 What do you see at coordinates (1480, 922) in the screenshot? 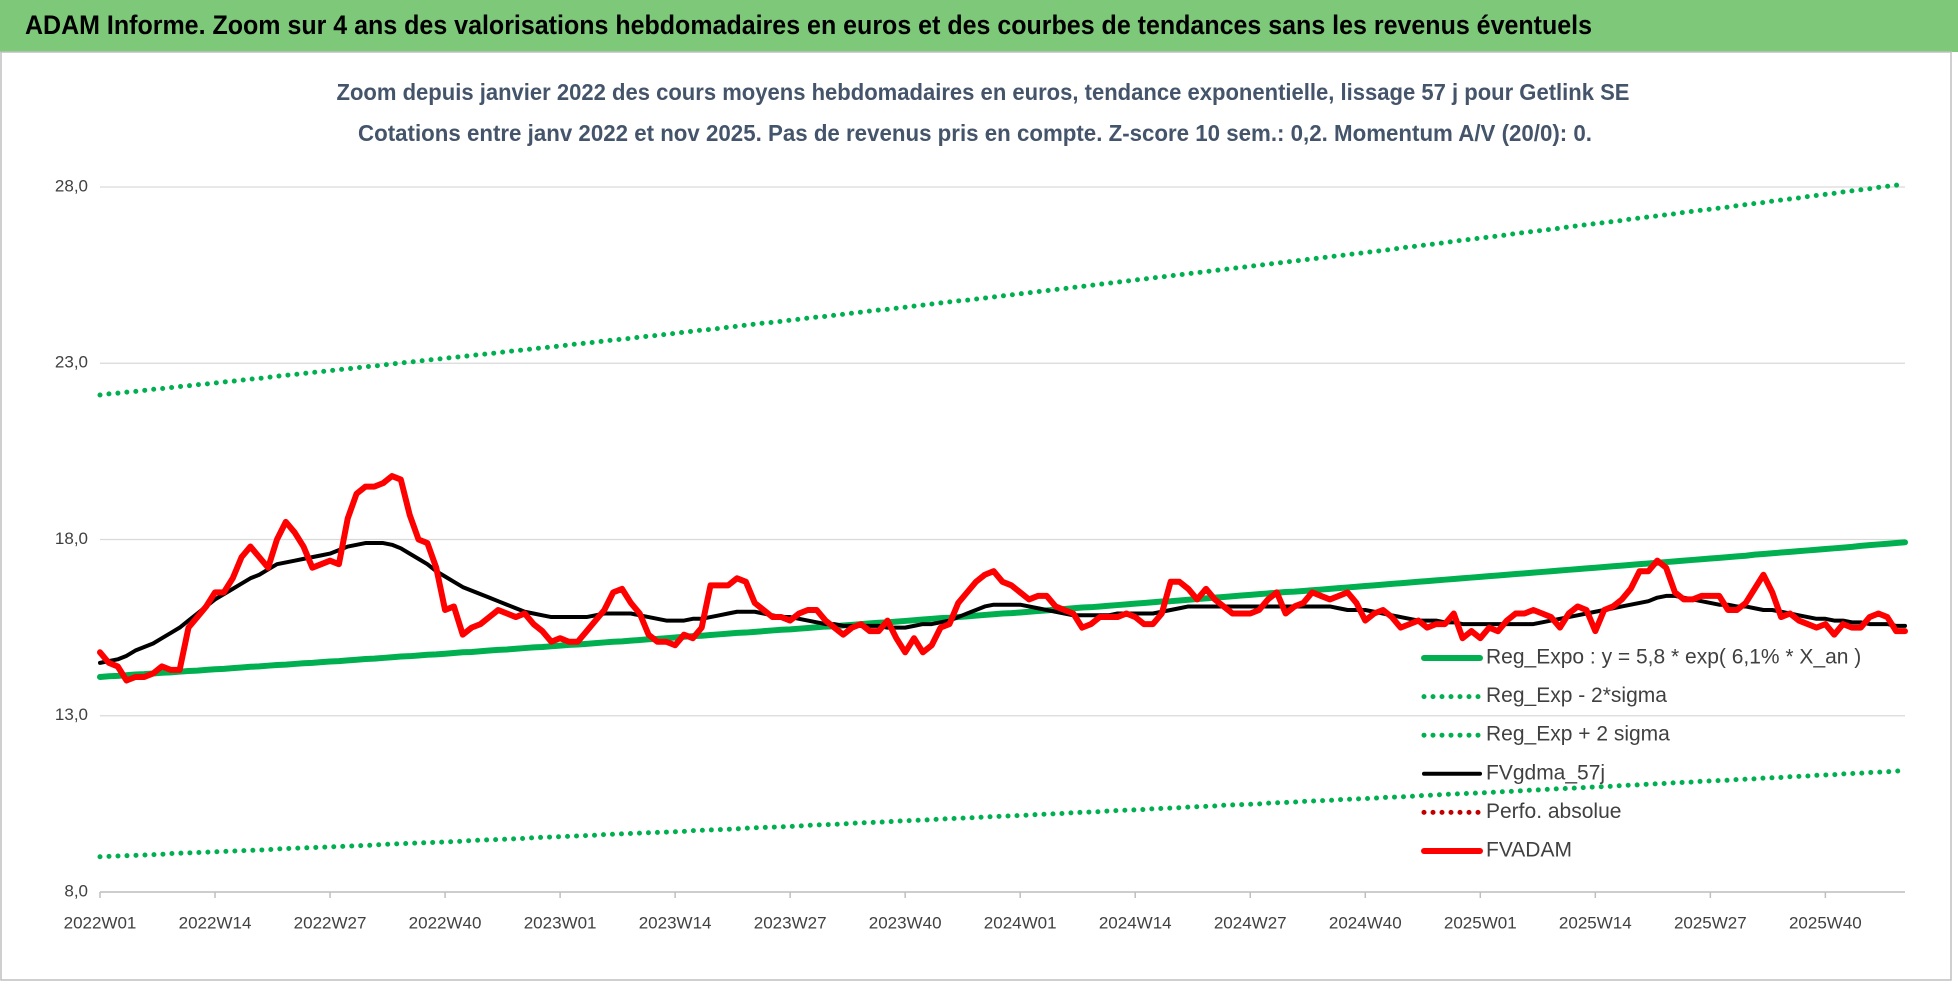
I see `x-tick-label: 2025W01` at bounding box center [1480, 922].